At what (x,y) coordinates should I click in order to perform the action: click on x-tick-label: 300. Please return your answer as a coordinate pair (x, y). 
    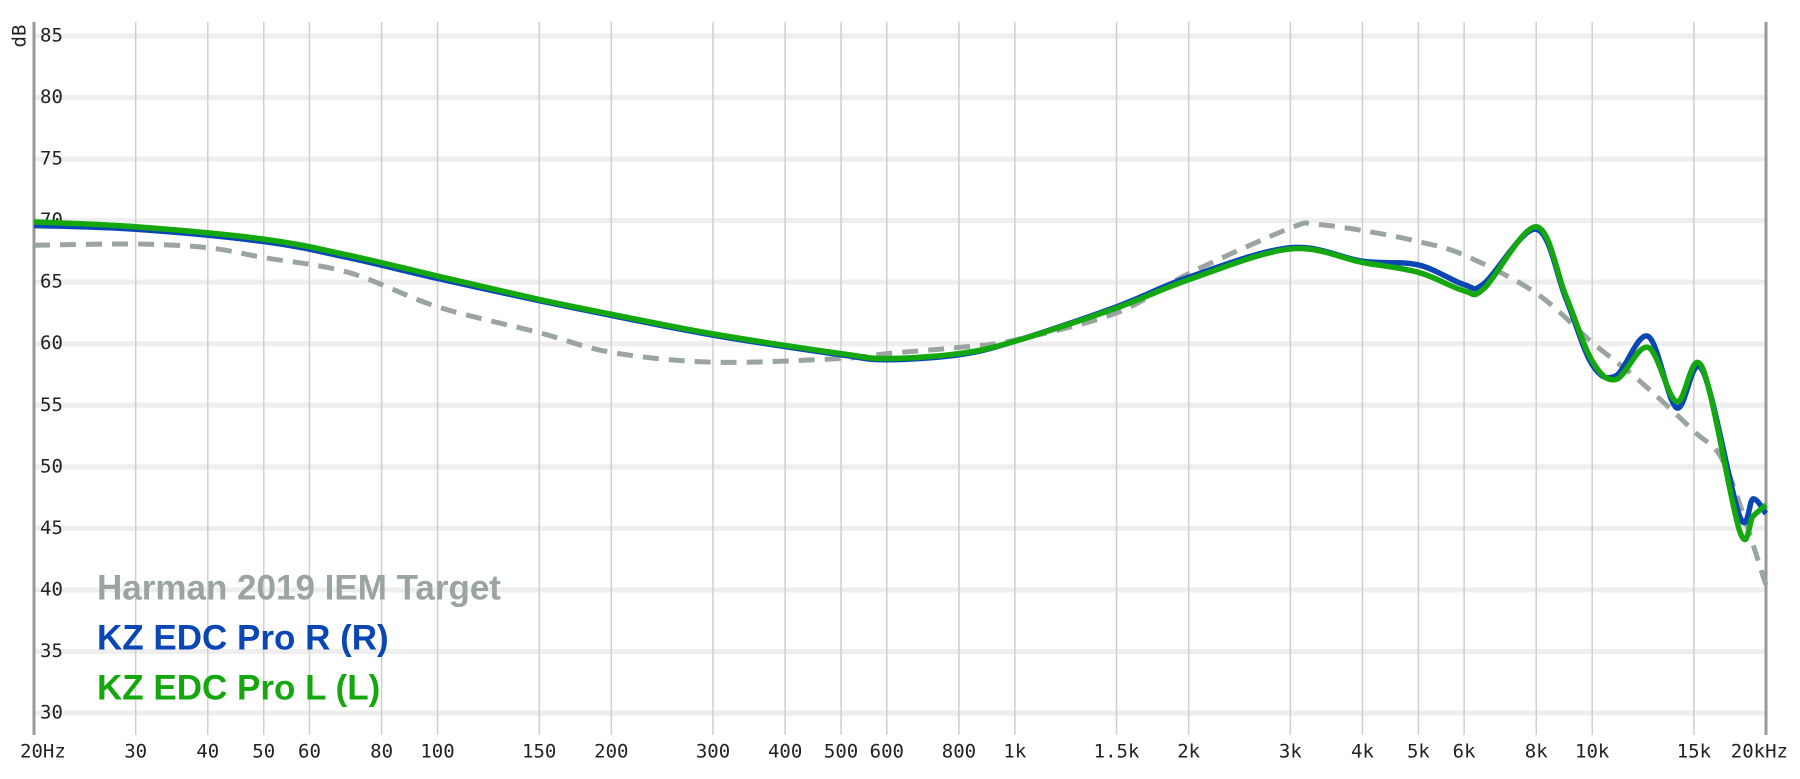
    Looking at the image, I should click on (713, 752).